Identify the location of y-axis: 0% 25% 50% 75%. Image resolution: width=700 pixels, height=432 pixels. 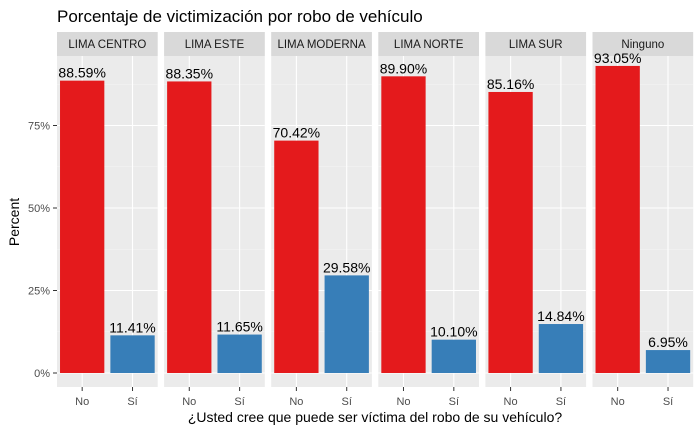
(42, 250).